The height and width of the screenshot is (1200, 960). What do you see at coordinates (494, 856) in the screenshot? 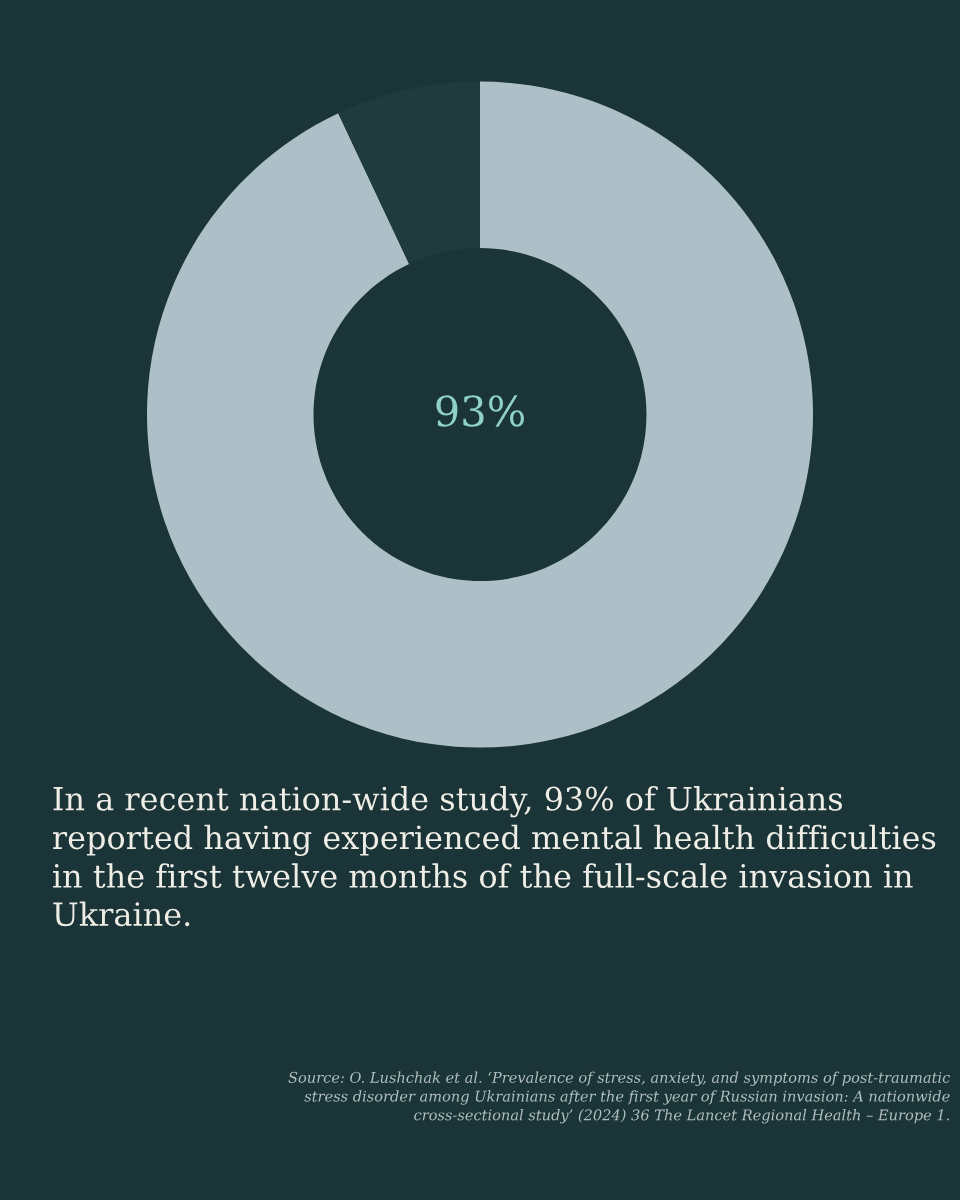
I see `text: In a recent nation-wide study, 93% of Ukrainians reported having experienced mental health difficulties in the first twelve months of the full-scale invasion in Ukraine.` at bounding box center [494, 856].